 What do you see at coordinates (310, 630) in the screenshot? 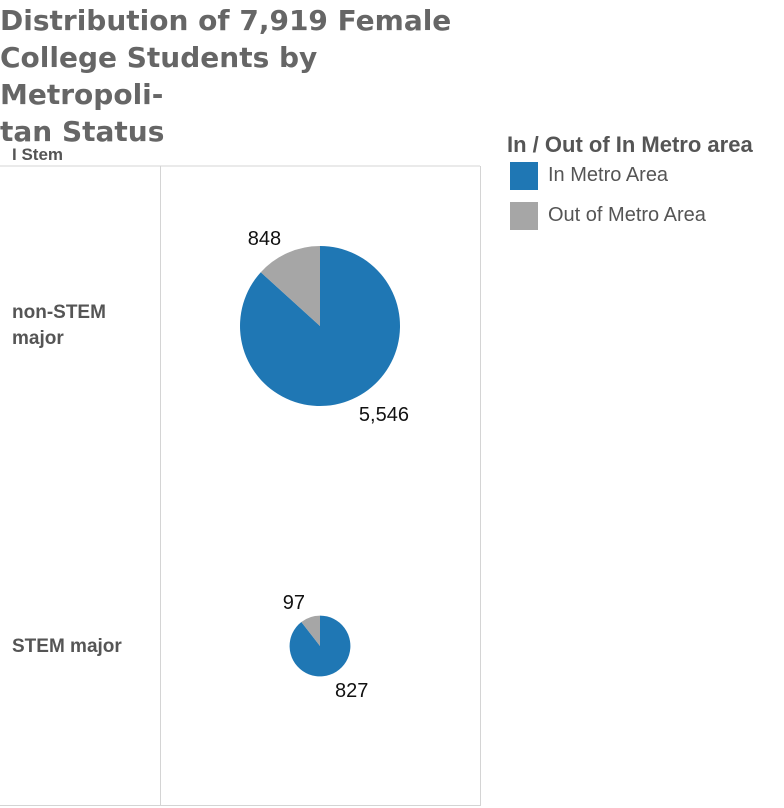
I see `pie-1-slice-out-metro` at bounding box center [310, 630].